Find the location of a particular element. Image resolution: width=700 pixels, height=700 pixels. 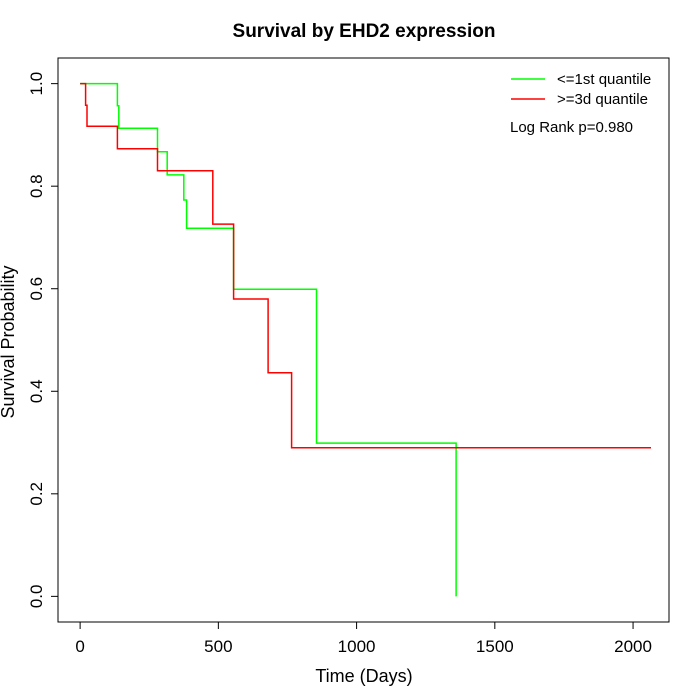

y-tick-label: 0.0 is located at coordinates (36, 597).